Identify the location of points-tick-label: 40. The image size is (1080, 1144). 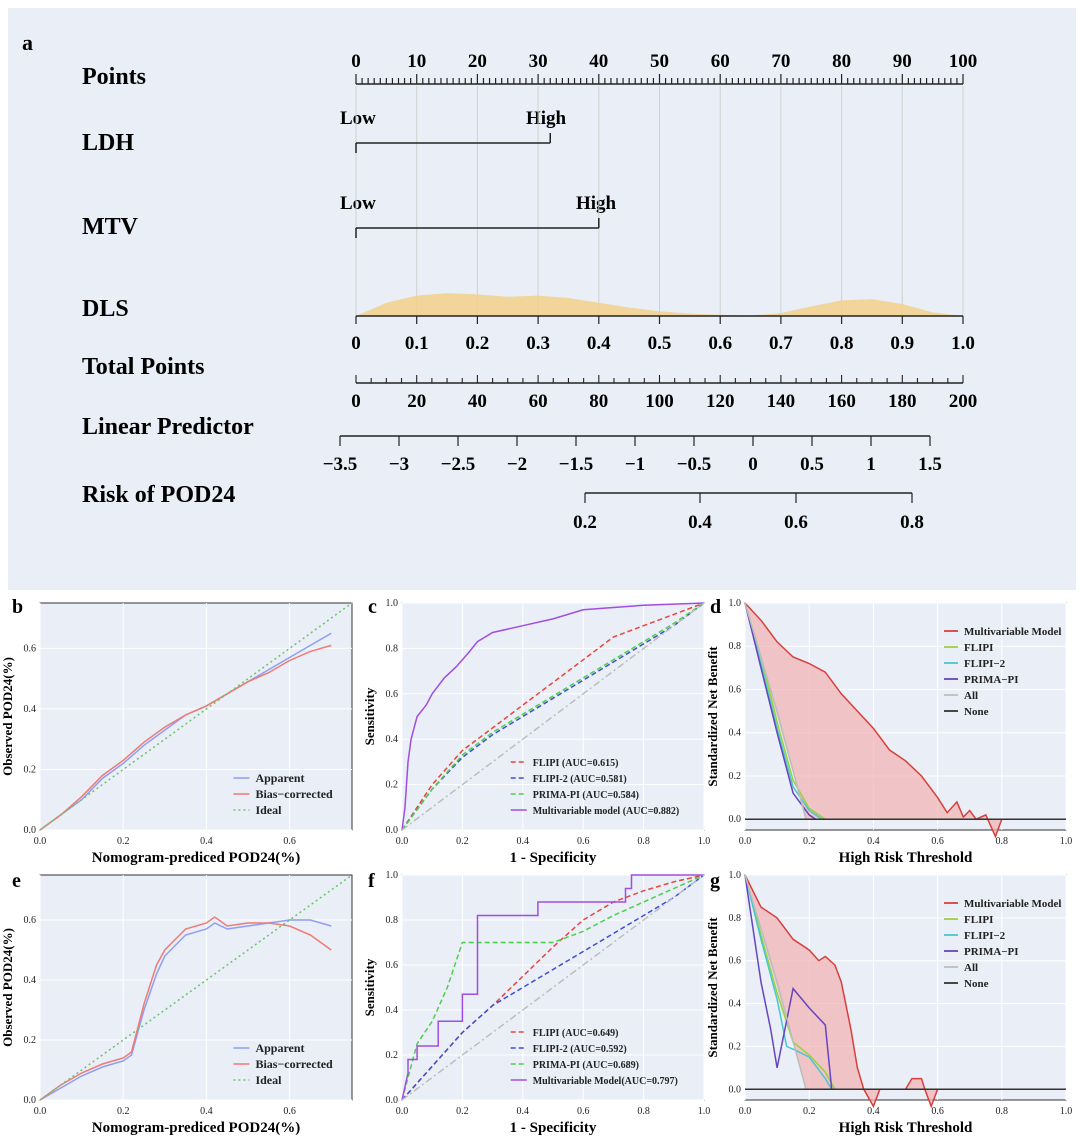
(598, 61).